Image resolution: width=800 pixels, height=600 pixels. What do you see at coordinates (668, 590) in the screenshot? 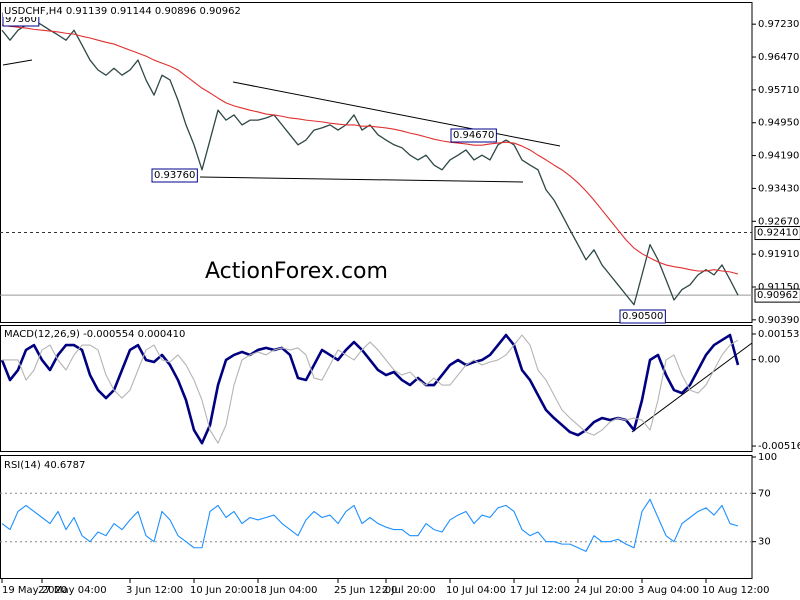
I see `x-tick-label: 3 Aug 04:00` at bounding box center [668, 590].